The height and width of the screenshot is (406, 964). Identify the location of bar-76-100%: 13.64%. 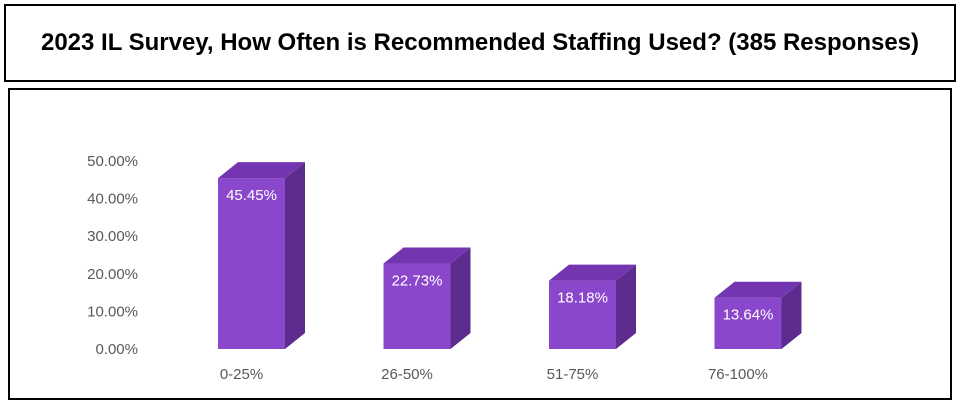
(758, 315).